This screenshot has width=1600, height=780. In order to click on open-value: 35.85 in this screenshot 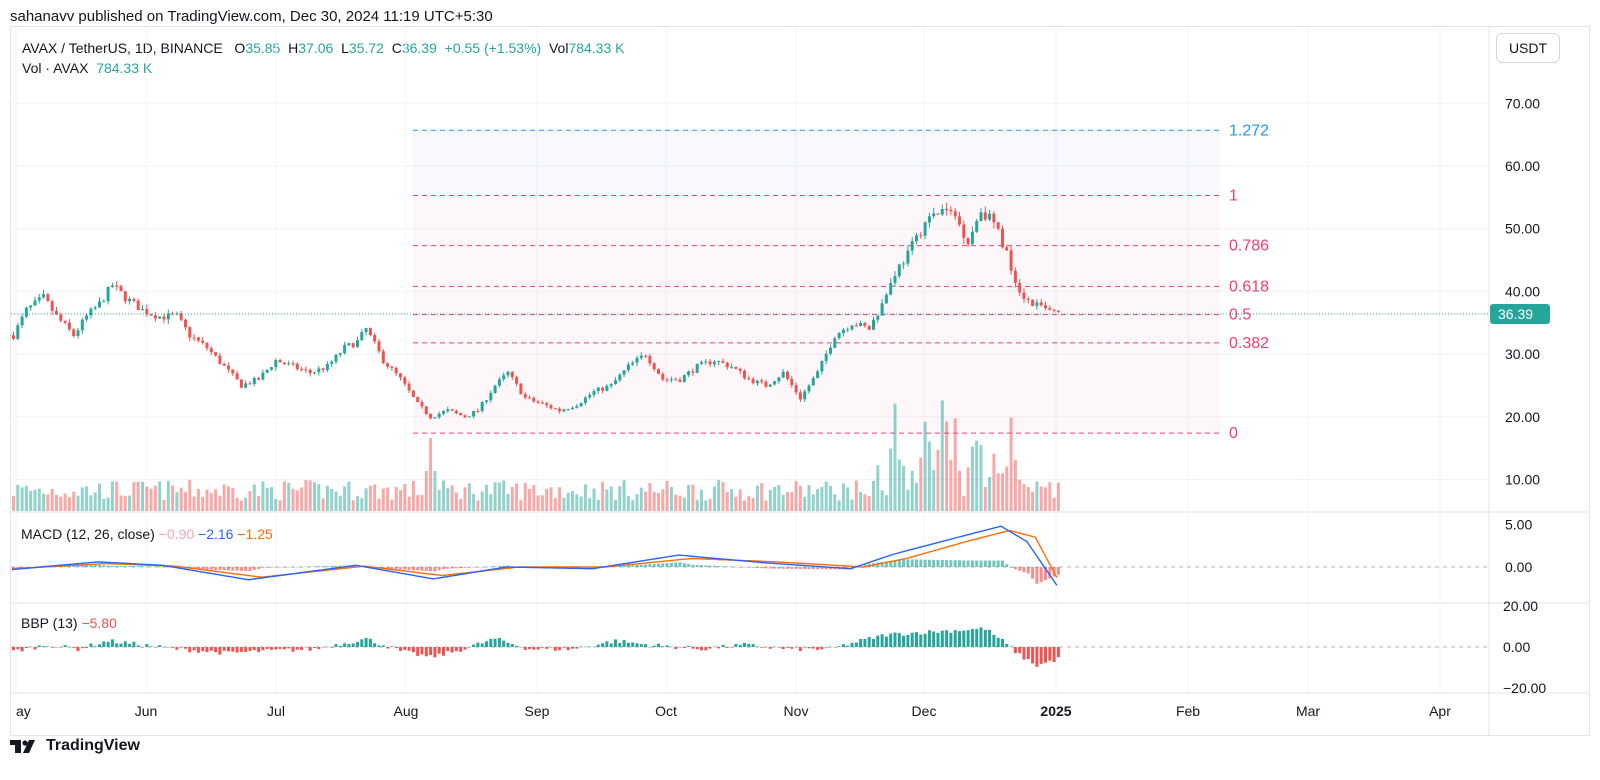, I will do `click(263, 48)`.